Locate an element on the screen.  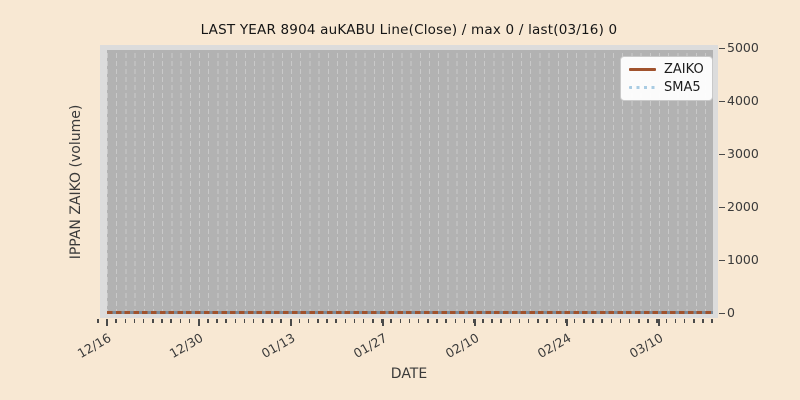
y-tick-label: 4000 is located at coordinates (743, 100).